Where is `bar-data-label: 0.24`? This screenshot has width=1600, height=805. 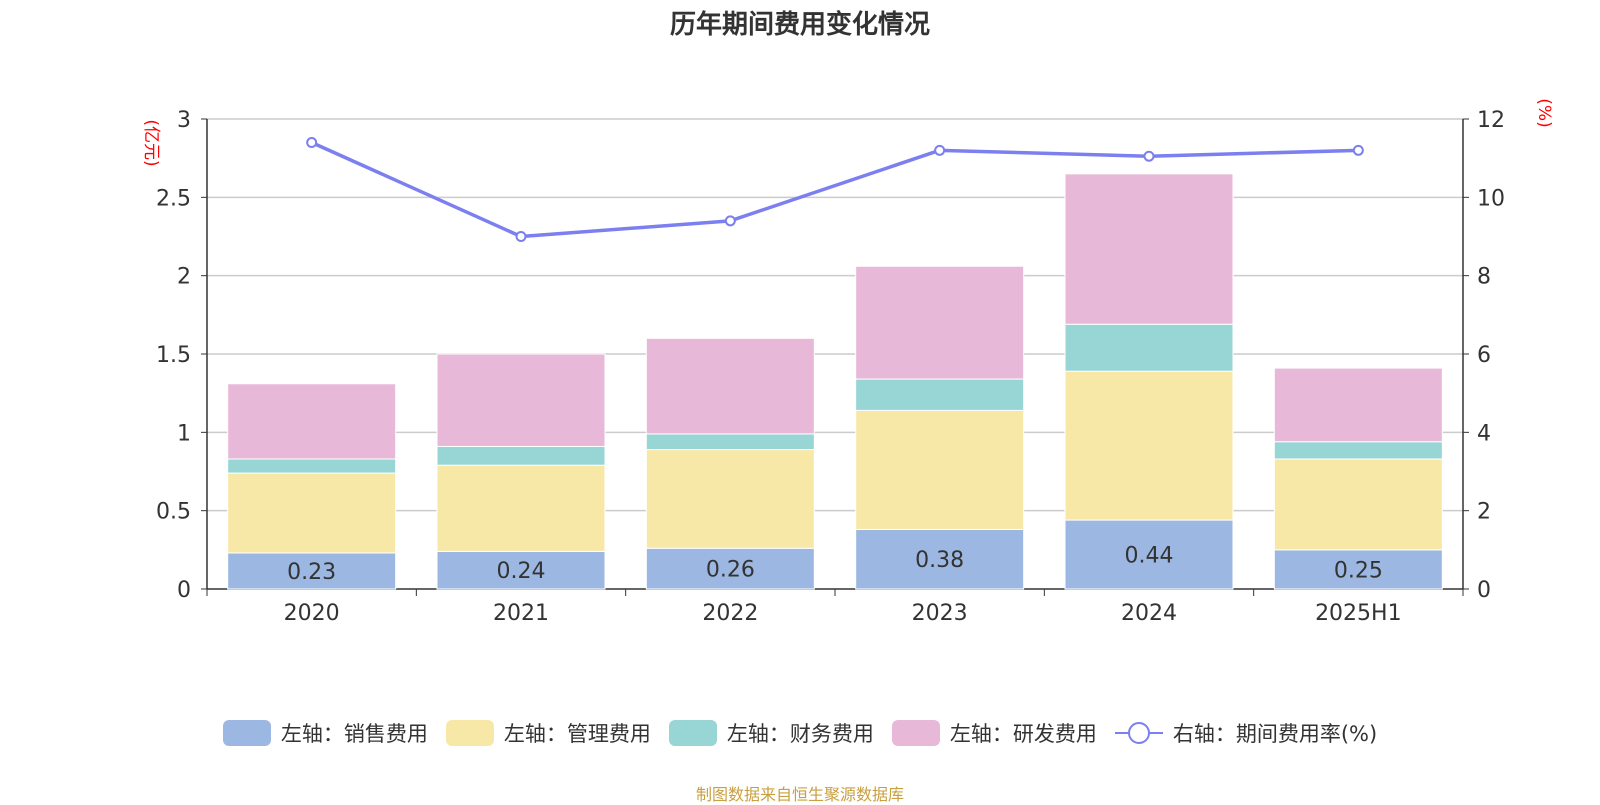 bar-data-label: 0.24 is located at coordinates (521, 571).